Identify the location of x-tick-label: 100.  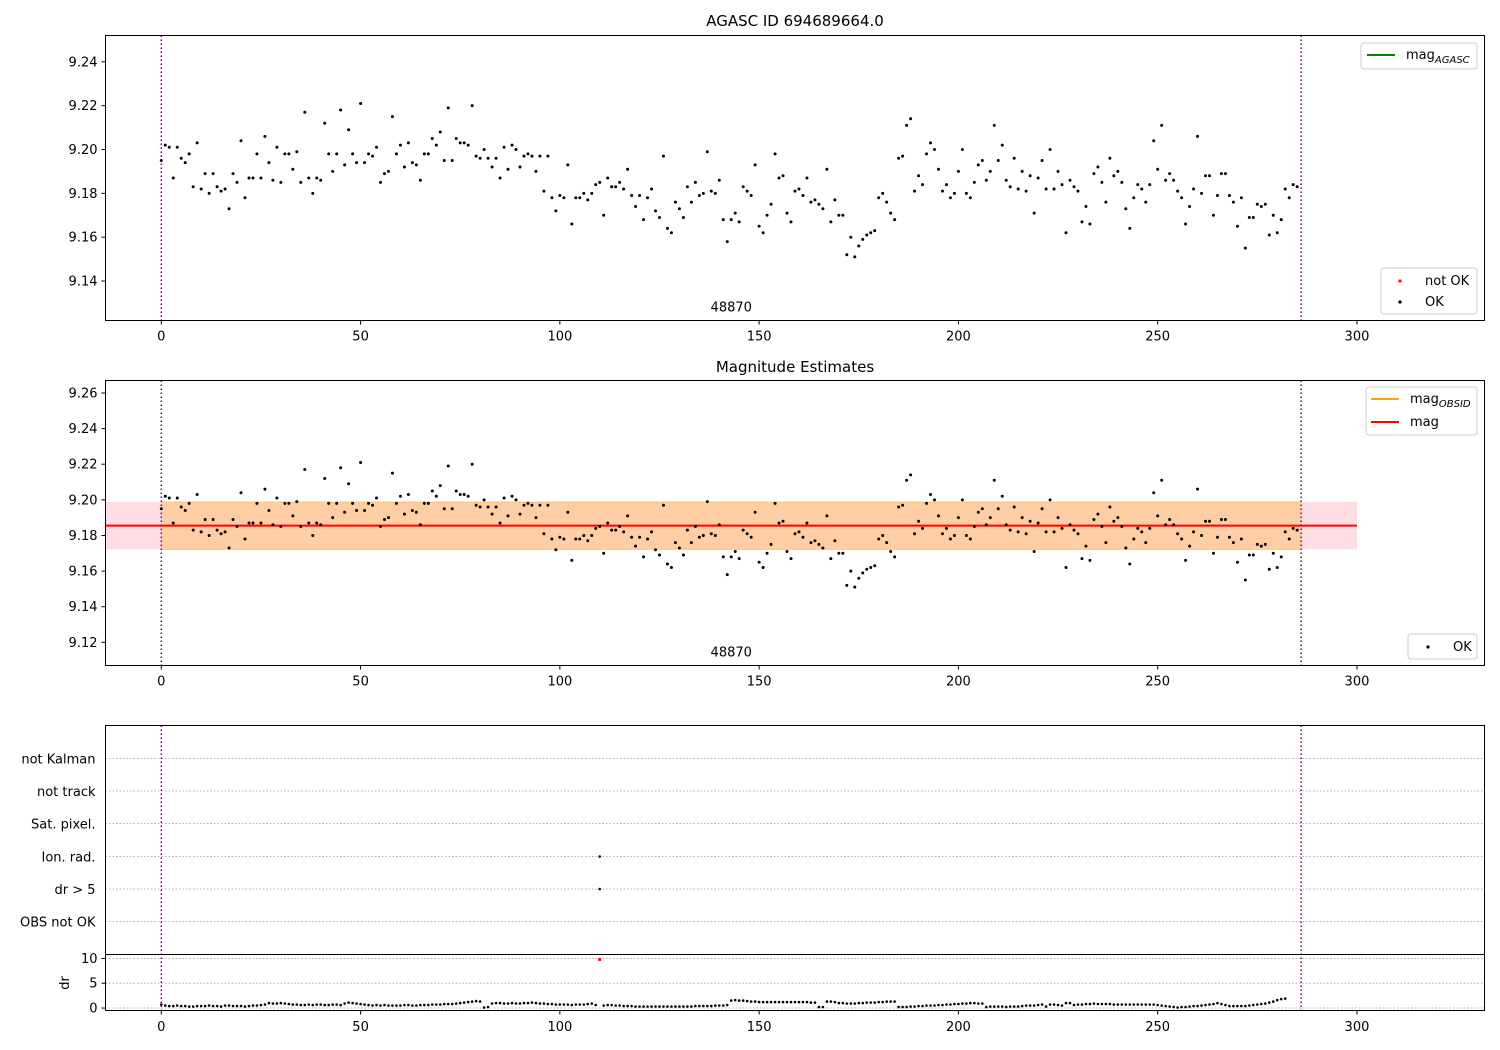
(559, 1027).